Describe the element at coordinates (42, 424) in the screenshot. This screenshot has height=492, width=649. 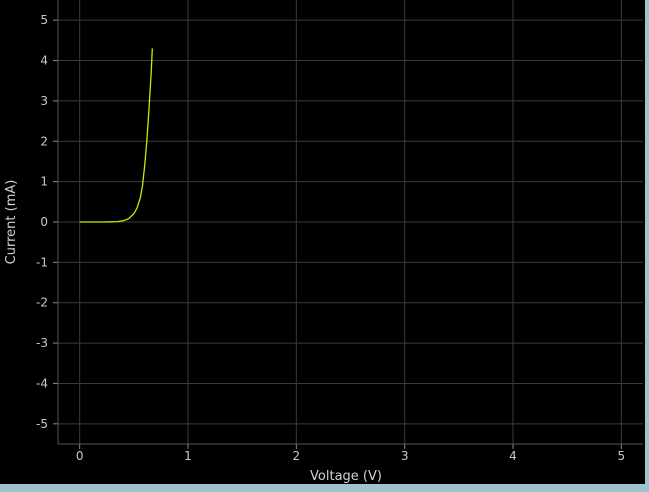
I see `y-tick-label: -5` at that location.